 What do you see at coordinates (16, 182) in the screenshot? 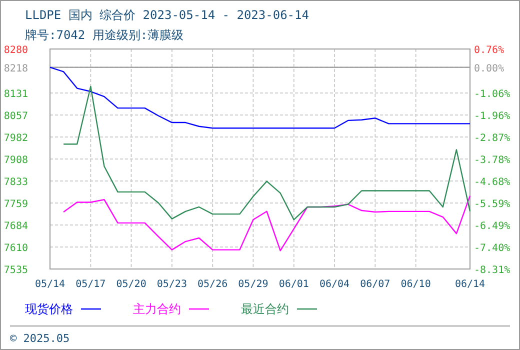
I see `y-tick-label: 7833` at bounding box center [16, 182].